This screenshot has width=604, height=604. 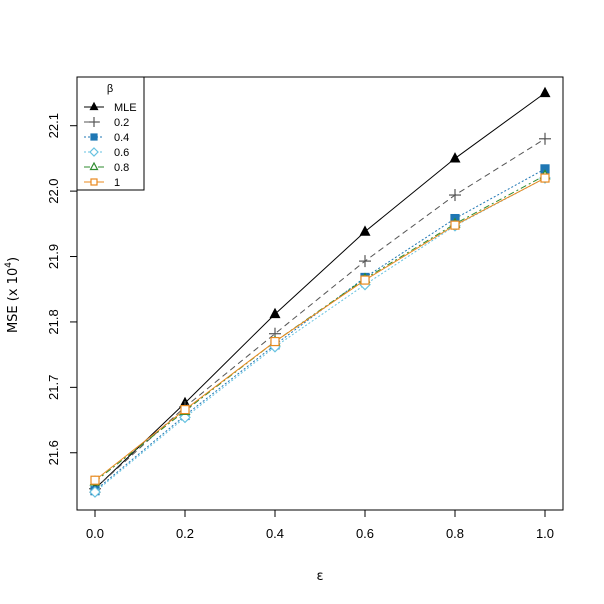 I want to click on y-tick-label-0: 21.6, so click(x=53, y=452).